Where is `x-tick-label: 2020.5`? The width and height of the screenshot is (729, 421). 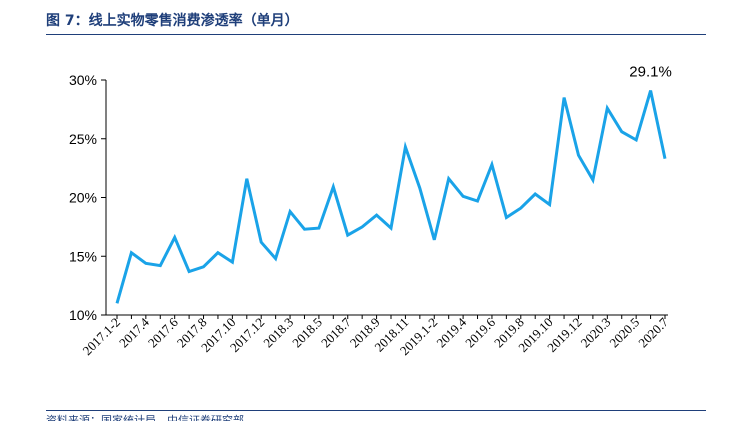 x-tick-label: 2020.5 is located at coordinates (624, 333).